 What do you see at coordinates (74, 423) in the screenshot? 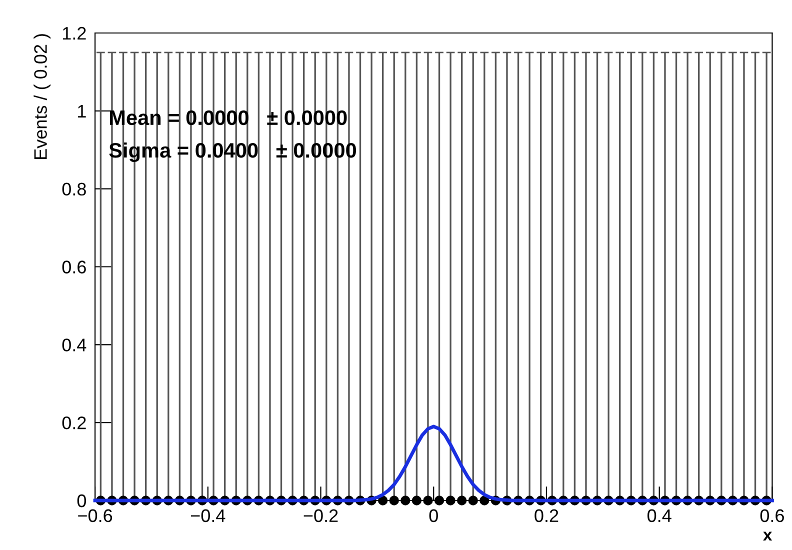
I see `y-tick-label: 0.2` at bounding box center [74, 423].